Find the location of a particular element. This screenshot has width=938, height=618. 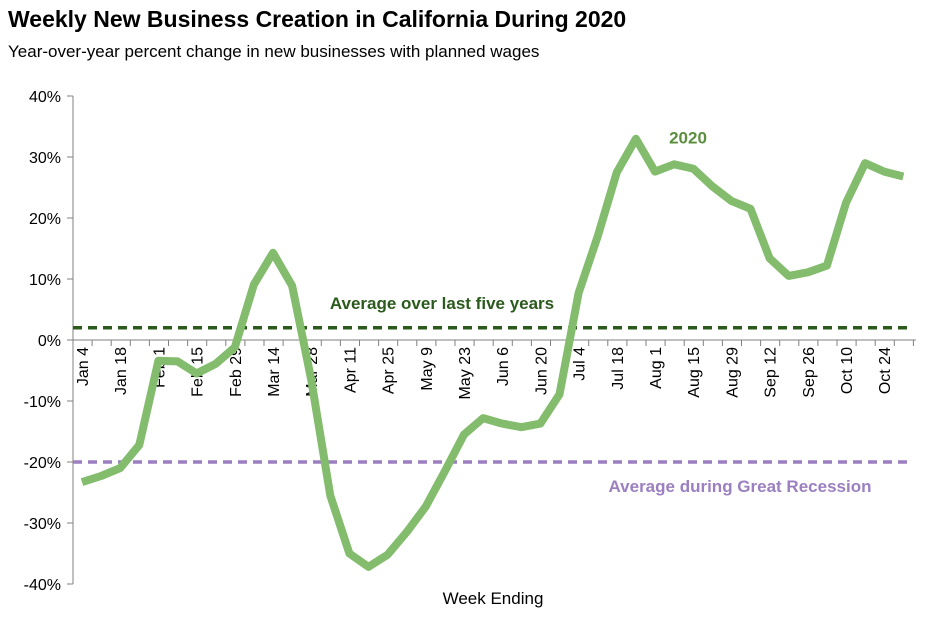

x-tick-label: Sep 26 is located at coordinates (809, 372).